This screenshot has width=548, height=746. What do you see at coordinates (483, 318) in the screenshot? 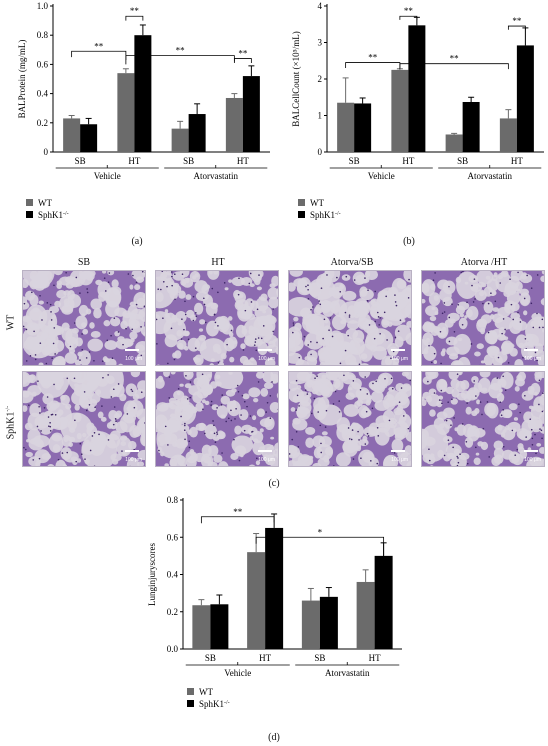
I see `histology-image-wt-atorva-ht: 100 μm` at bounding box center [483, 318].